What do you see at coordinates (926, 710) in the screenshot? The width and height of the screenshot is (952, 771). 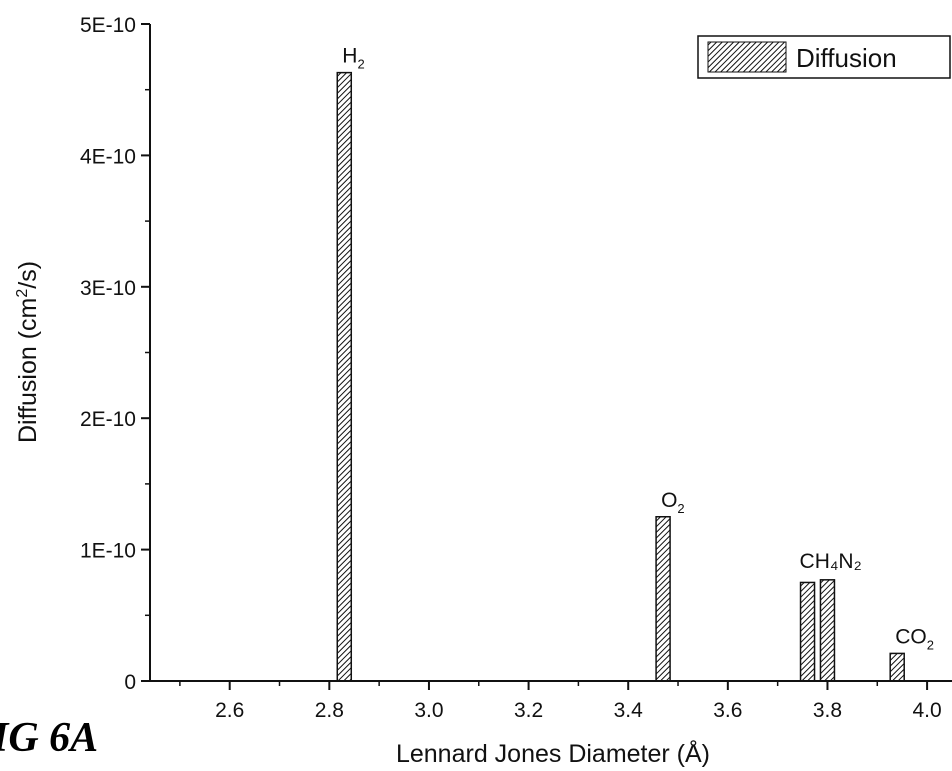 I see `x-tick-label: 4.0` at bounding box center [926, 710].